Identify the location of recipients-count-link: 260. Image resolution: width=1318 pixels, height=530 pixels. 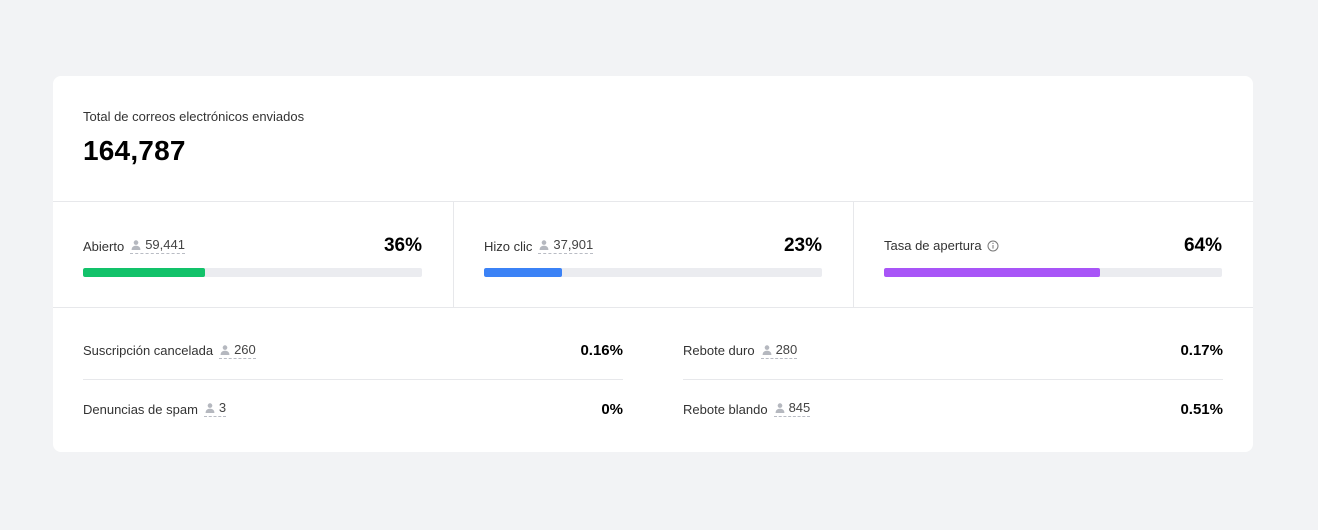
(237, 350).